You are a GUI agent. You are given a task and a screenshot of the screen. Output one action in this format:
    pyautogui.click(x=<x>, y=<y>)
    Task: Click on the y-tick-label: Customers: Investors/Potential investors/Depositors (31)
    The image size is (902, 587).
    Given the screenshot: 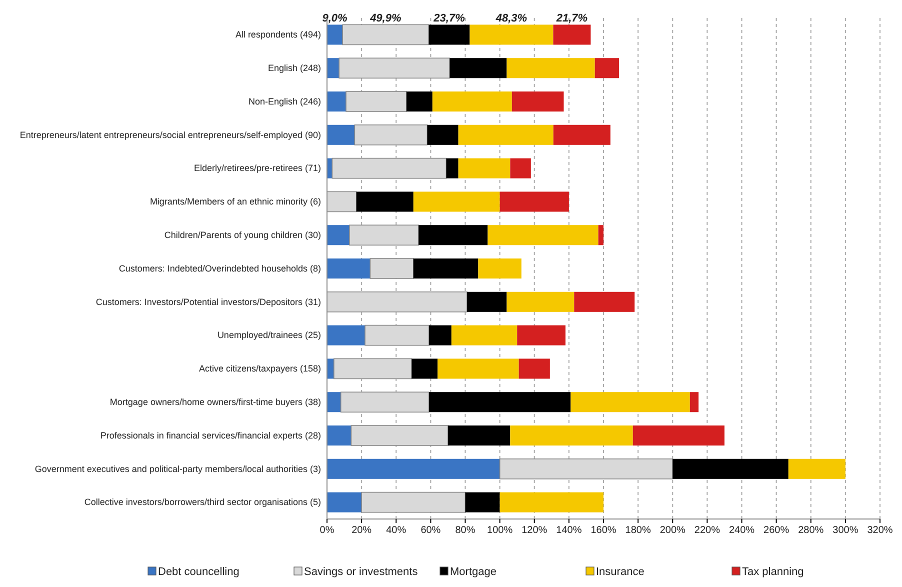 What is the action you would take?
    pyautogui.click(x=208, y=301)
    